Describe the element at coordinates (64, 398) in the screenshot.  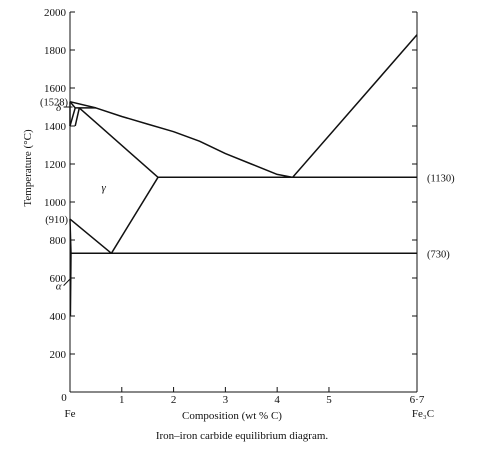
I see `x-origin-label: 0` at that location.